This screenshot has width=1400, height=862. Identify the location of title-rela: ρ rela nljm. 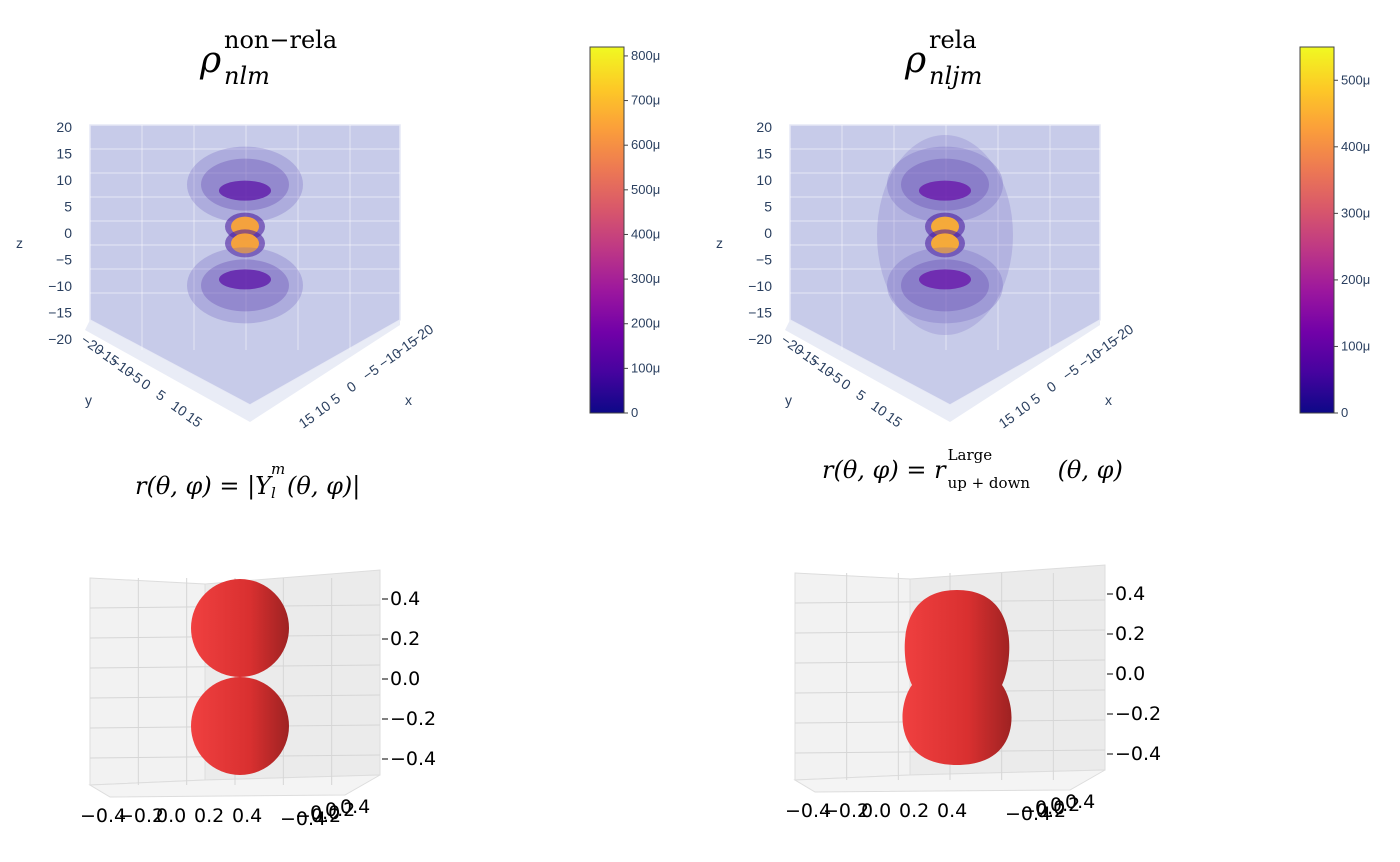
(975, 63).